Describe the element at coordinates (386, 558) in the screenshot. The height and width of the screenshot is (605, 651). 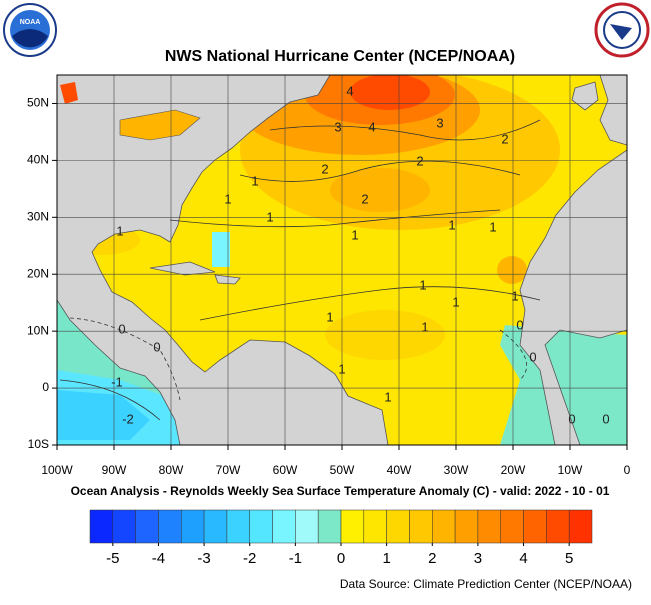
I see `colorbar-label: 1` at that location.